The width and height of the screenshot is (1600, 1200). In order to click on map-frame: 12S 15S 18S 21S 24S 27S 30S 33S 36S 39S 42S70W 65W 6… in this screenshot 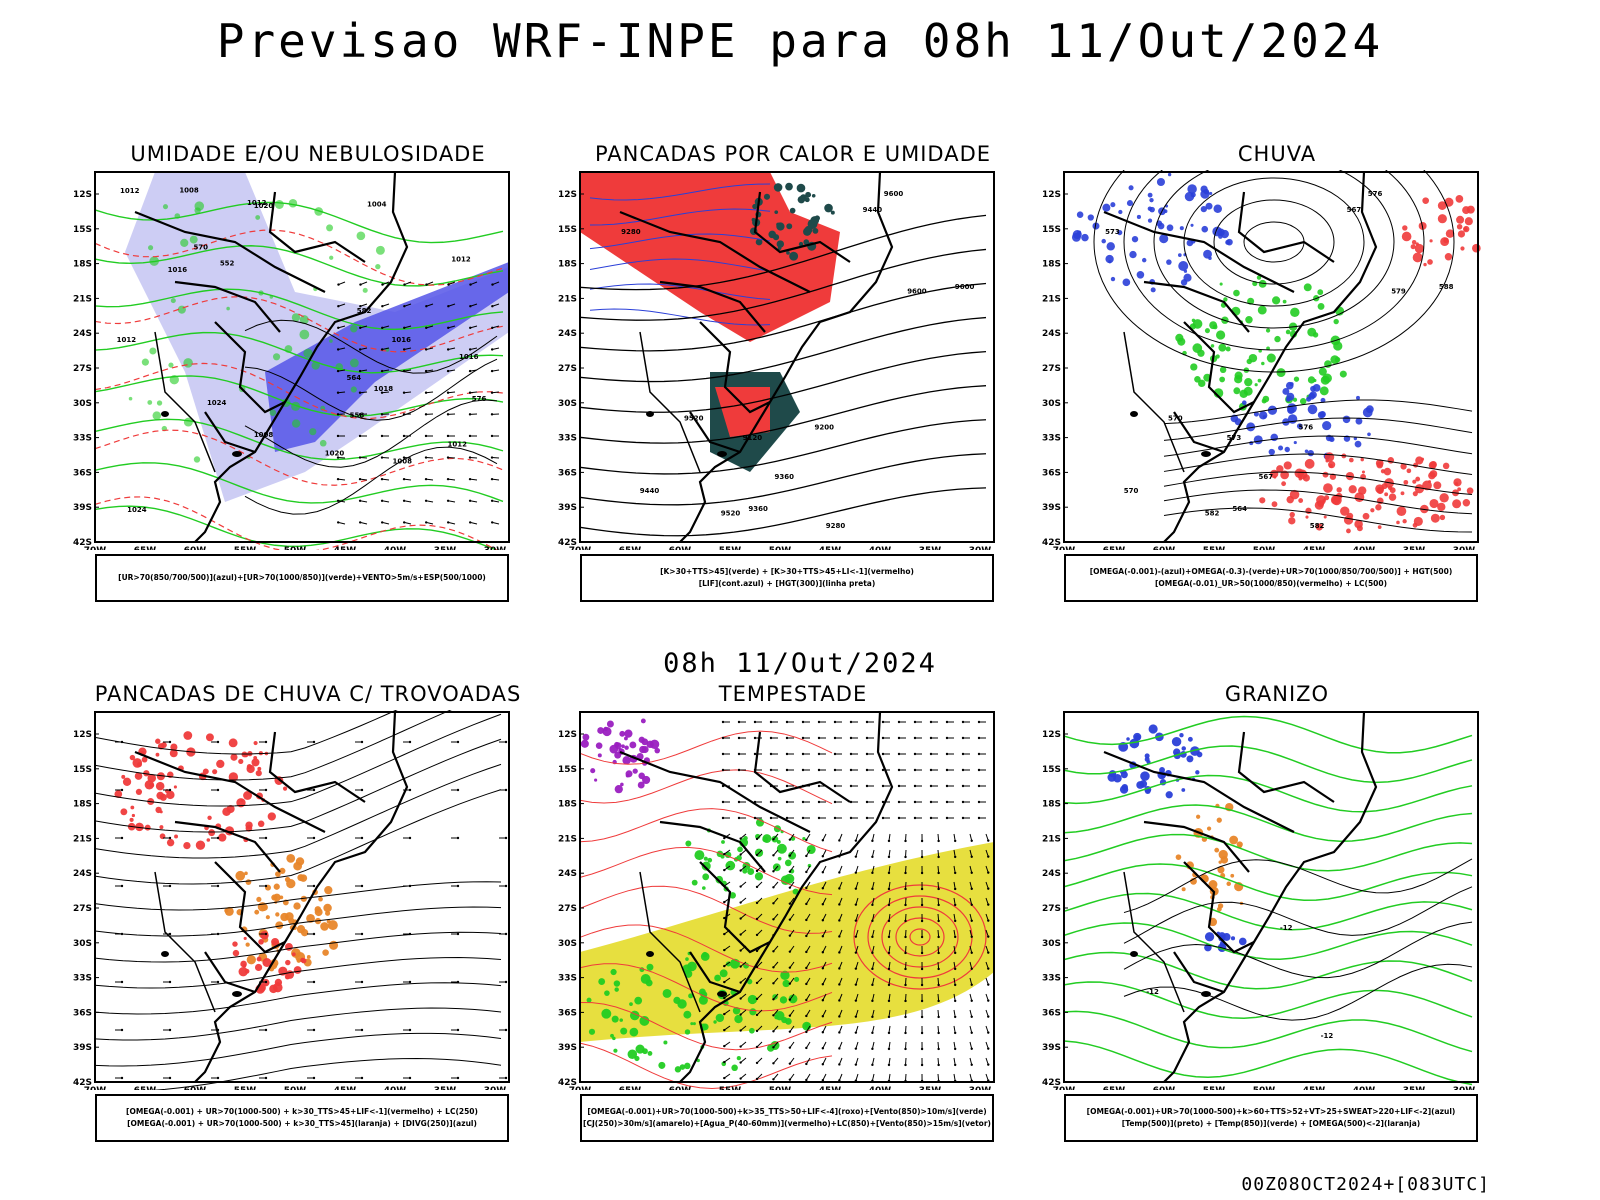, I will do `click(774, 910)`.